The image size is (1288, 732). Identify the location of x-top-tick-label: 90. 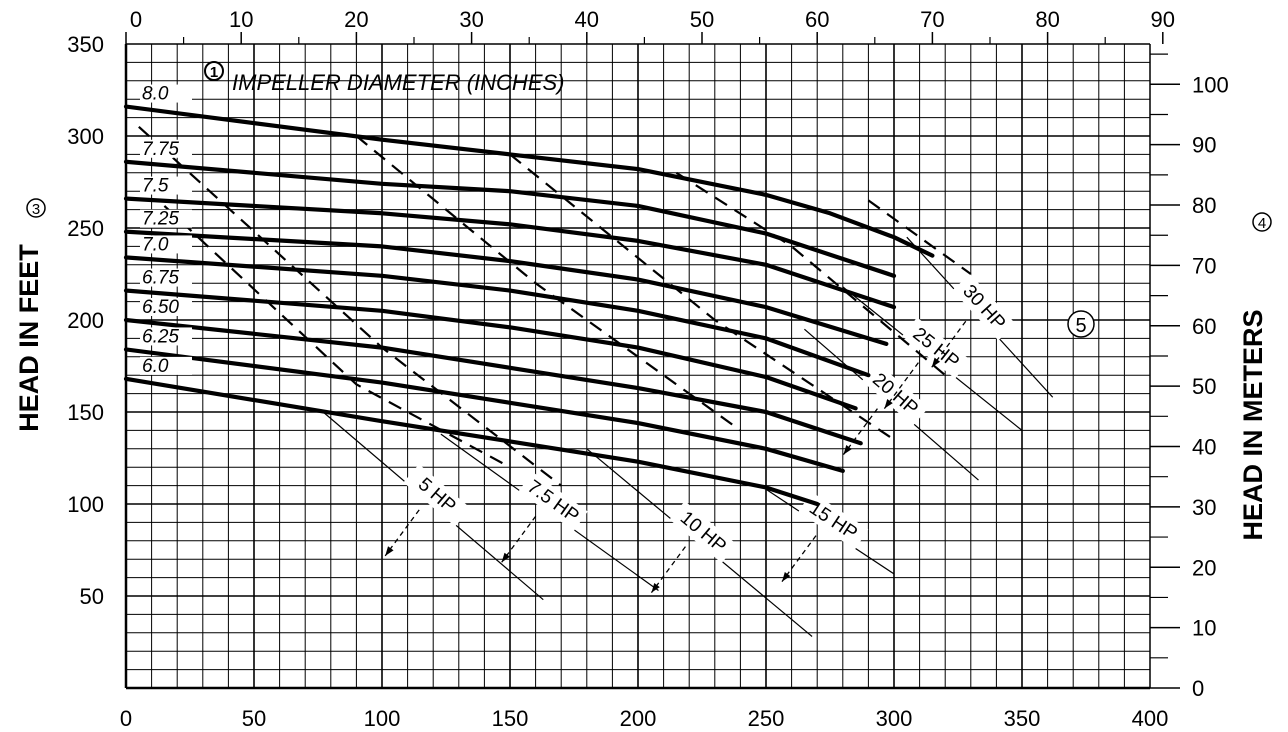
(1163, 19).